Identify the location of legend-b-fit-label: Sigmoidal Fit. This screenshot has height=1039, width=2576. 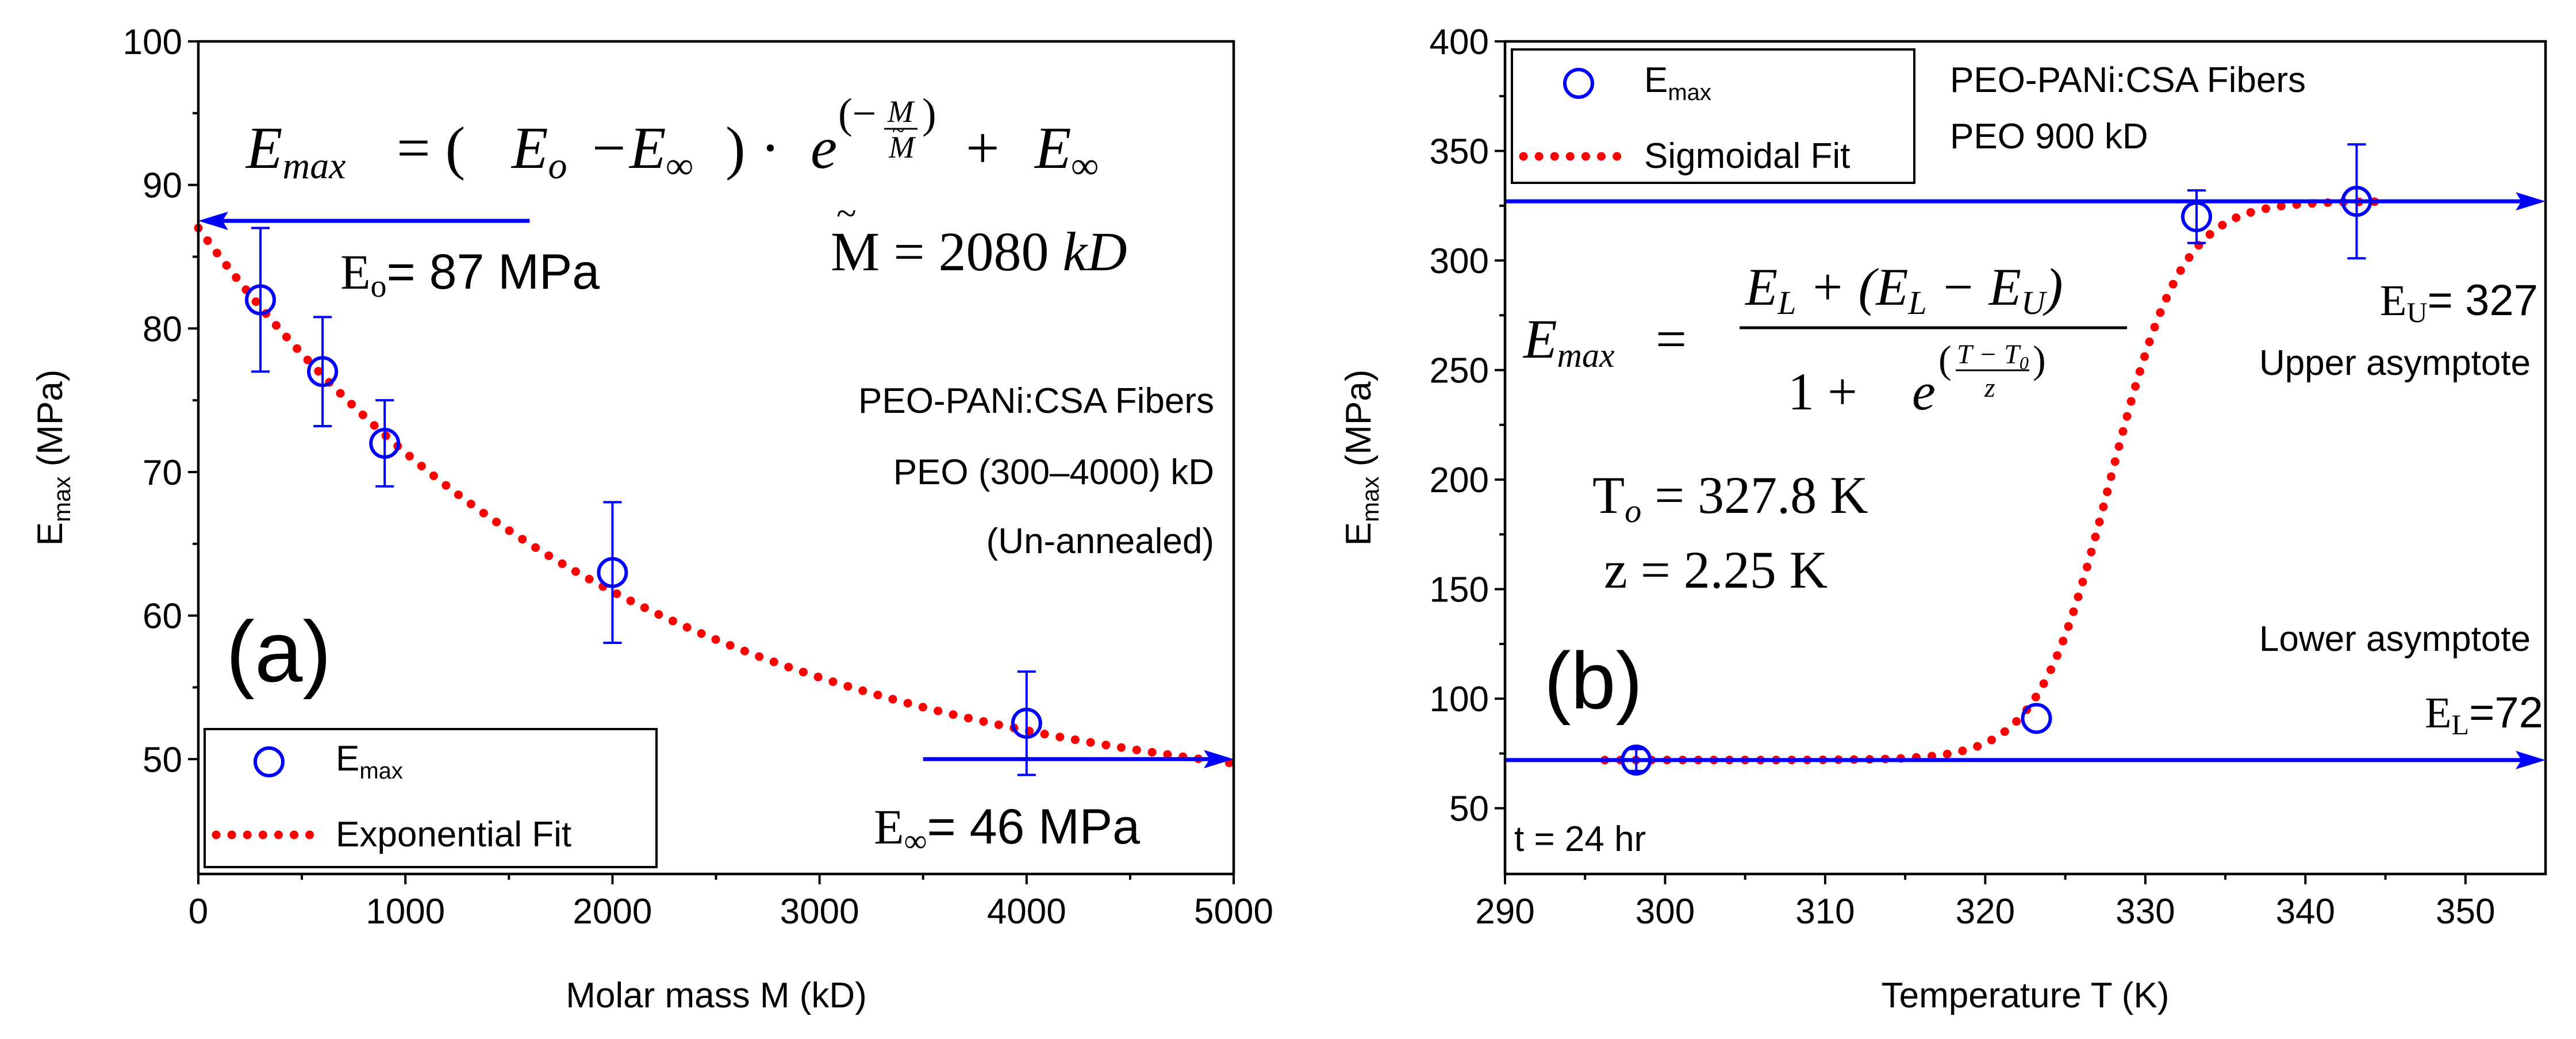
(1747, 156).